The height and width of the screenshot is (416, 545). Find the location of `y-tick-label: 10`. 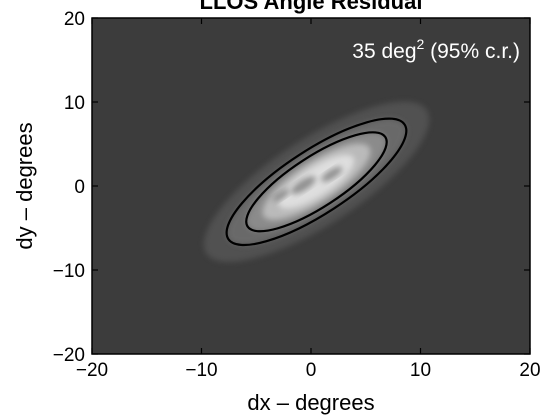

y-tick-label: 10 is located at coordinates (74, 103).